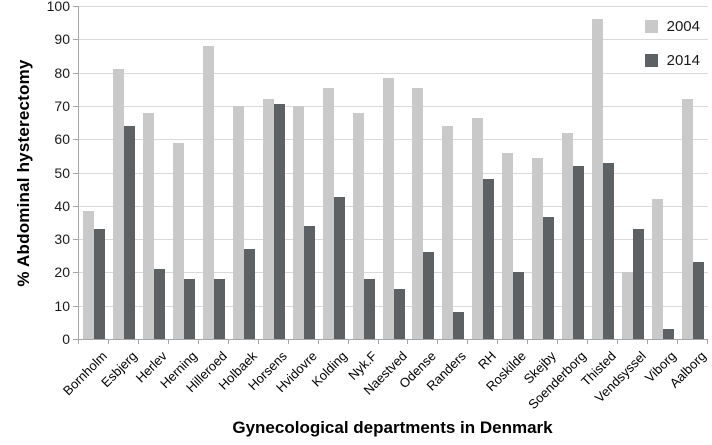 The height and width of the screenshot is (445, 712). I want to click on legend-label-2004: 2004, so click(683, 26).